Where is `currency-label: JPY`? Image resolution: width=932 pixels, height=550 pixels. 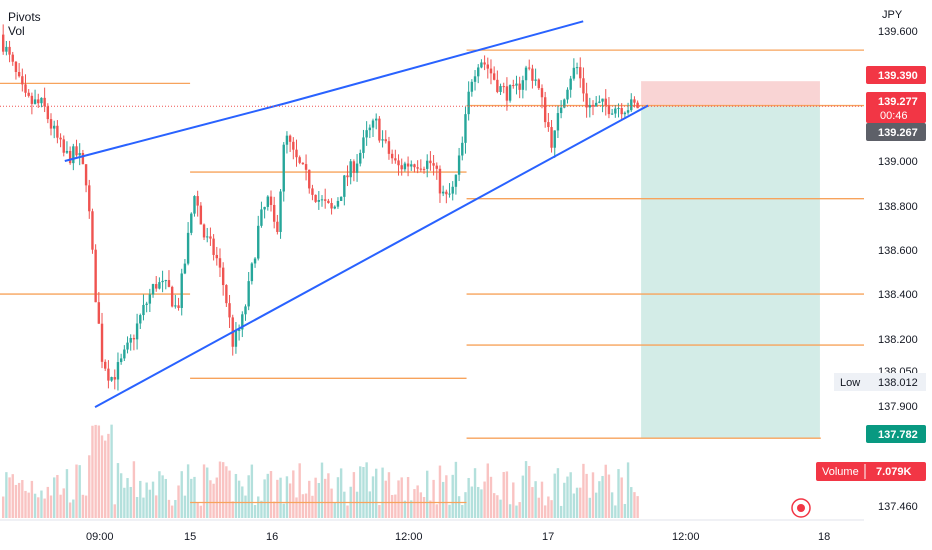 currency-label: JPY is located at coordinates (892, 15).